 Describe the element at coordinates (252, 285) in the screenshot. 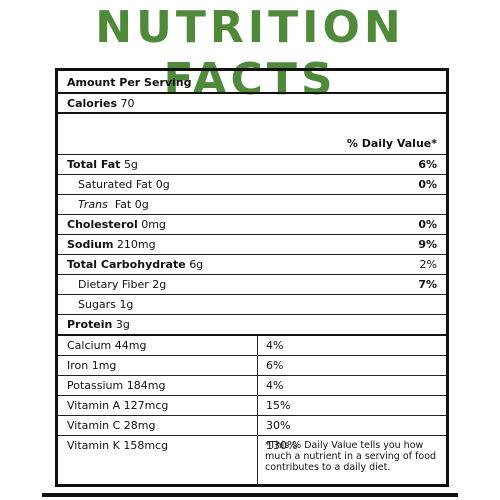

I see `nutrient-row-dietary-fiber: Dietary Fiber 2g 7%` at that location.